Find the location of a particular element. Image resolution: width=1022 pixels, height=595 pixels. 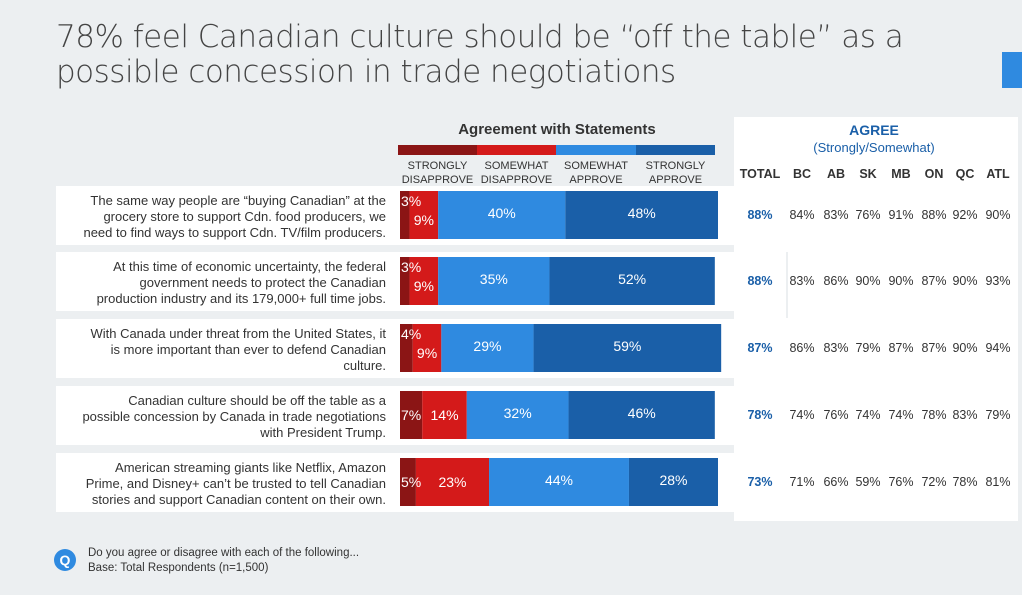

bar-value-label: 29% is located at coordinates (487, 346).